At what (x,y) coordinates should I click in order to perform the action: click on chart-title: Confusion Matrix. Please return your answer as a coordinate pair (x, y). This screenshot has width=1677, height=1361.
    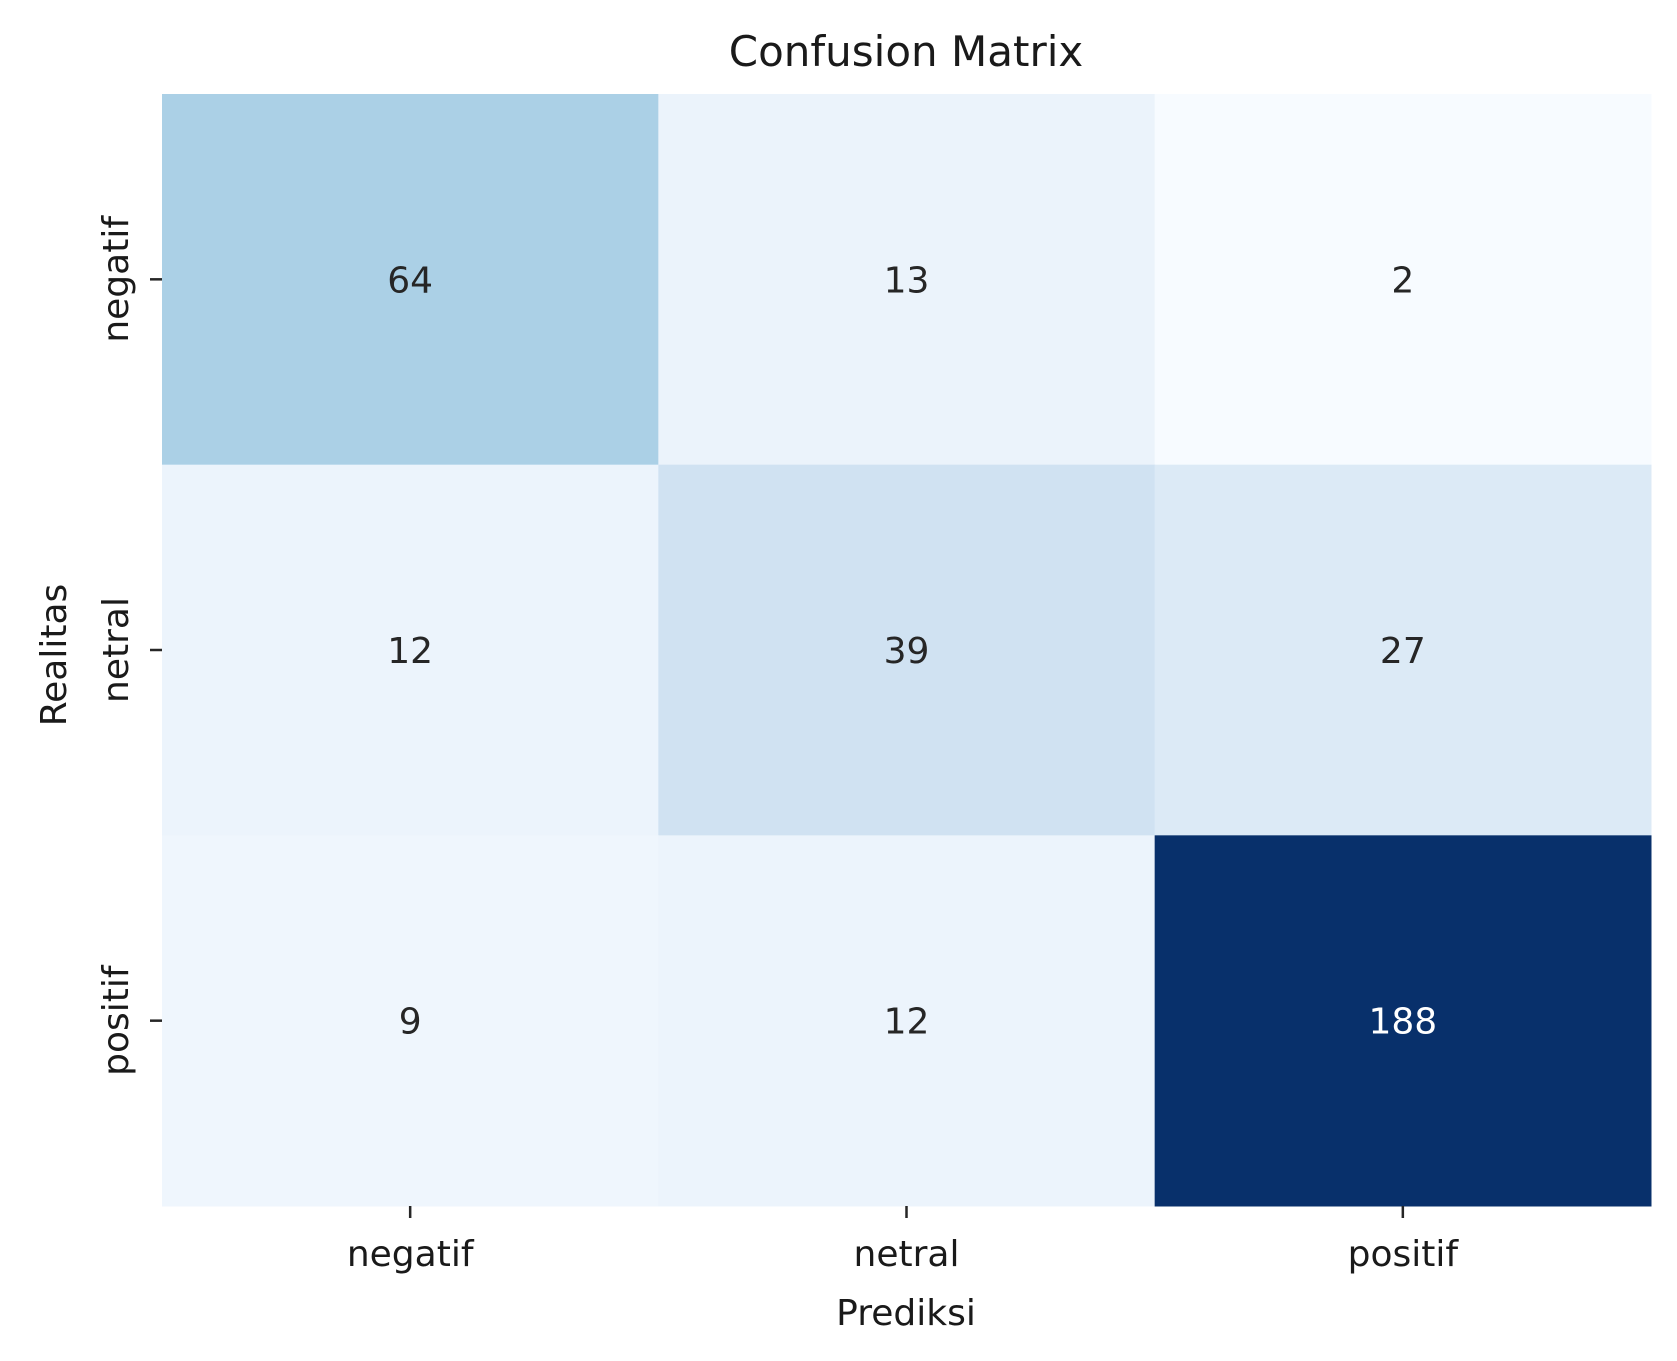
    Looking at the image, I should click on (906, 51).